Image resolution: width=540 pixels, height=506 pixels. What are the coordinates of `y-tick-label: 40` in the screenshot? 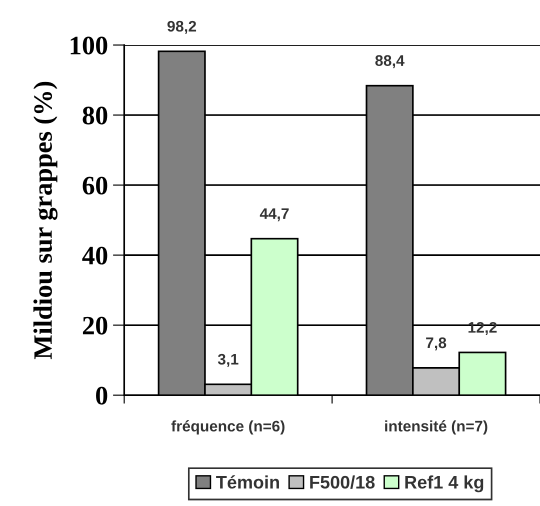 It's located at (95, 255).